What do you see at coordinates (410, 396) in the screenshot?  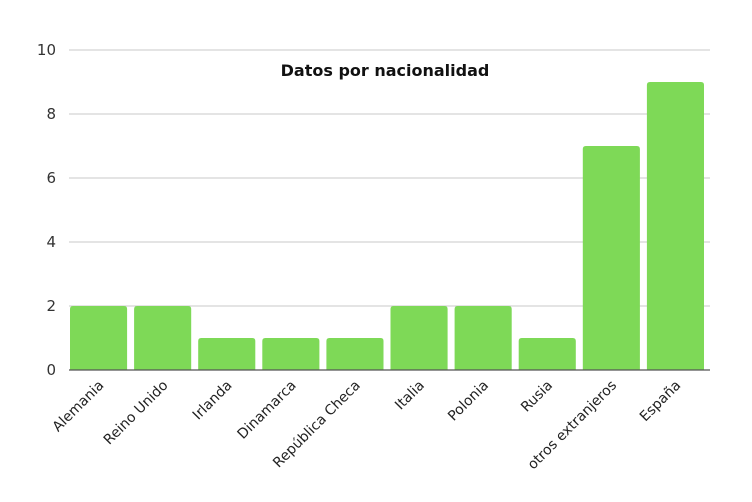 I see `x-tick-label: Italia` at bounding box center [410, 396].